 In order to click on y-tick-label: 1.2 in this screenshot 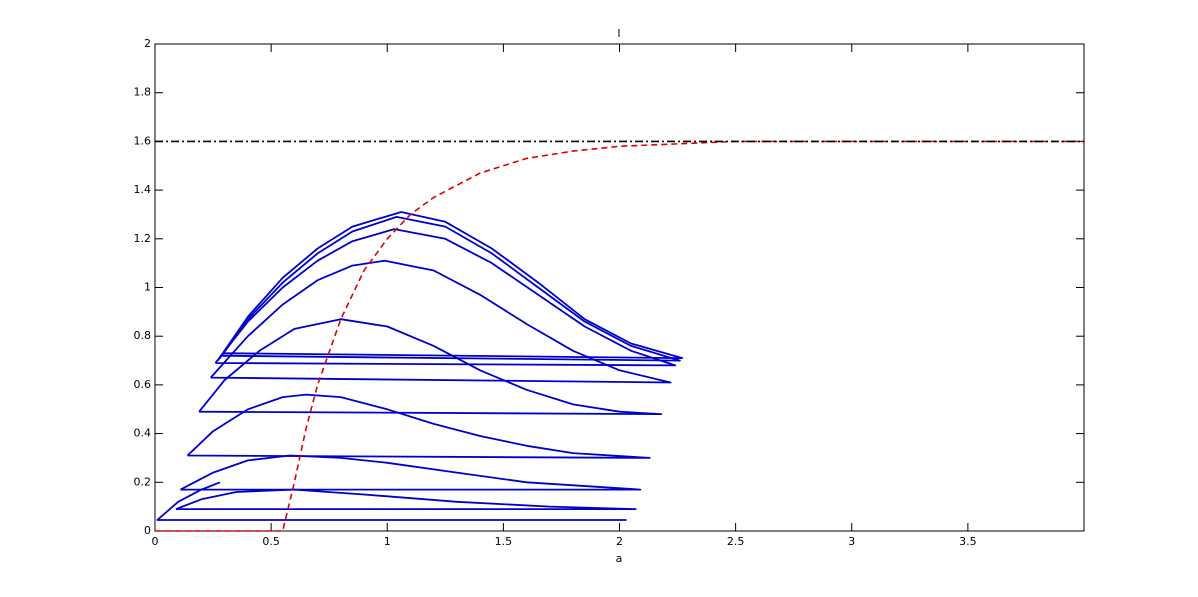, I will do `click(143, 238)`.